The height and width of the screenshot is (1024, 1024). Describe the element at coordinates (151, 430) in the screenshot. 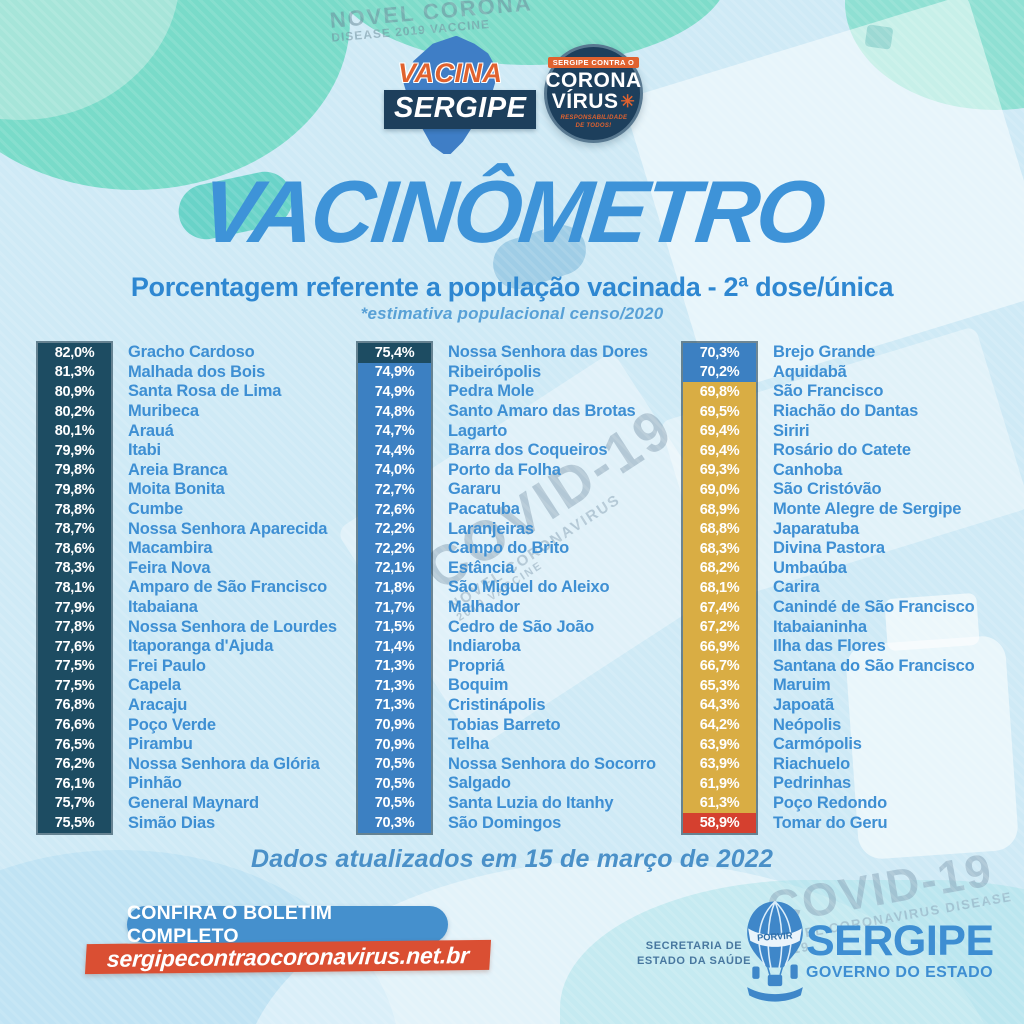

I see `municipality-name: Arauá` at that location.